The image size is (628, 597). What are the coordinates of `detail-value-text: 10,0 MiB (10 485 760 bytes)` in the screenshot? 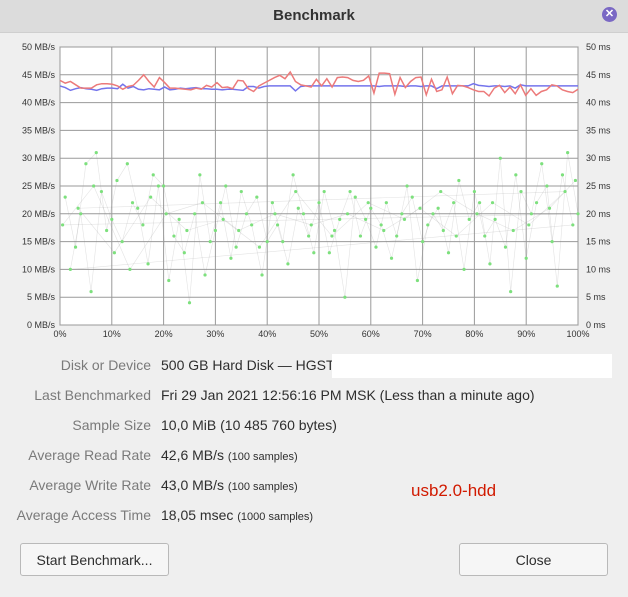 It's located at (249, 425).